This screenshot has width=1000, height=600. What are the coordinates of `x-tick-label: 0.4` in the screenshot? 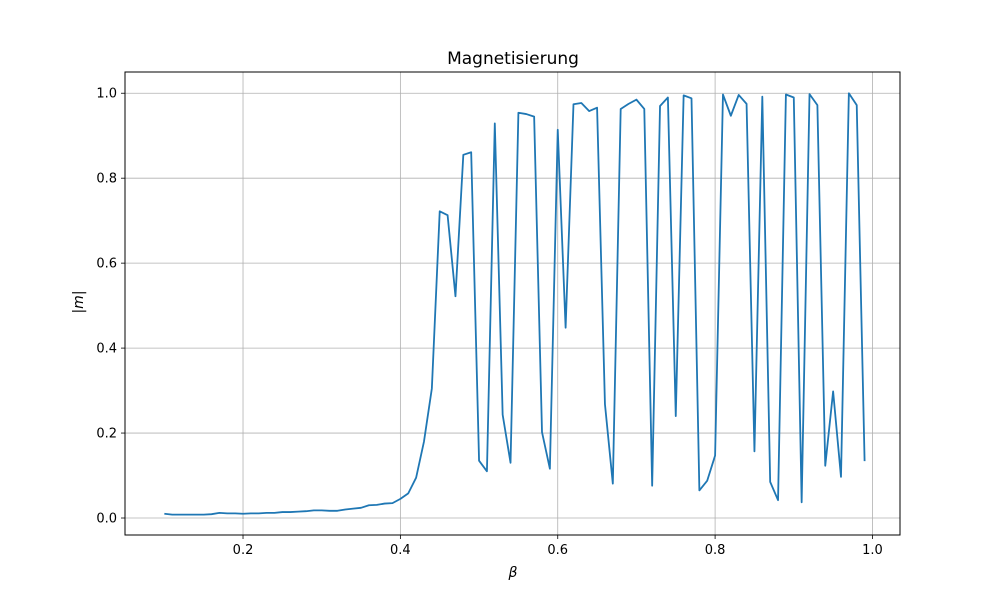 It's located at (400, 550).